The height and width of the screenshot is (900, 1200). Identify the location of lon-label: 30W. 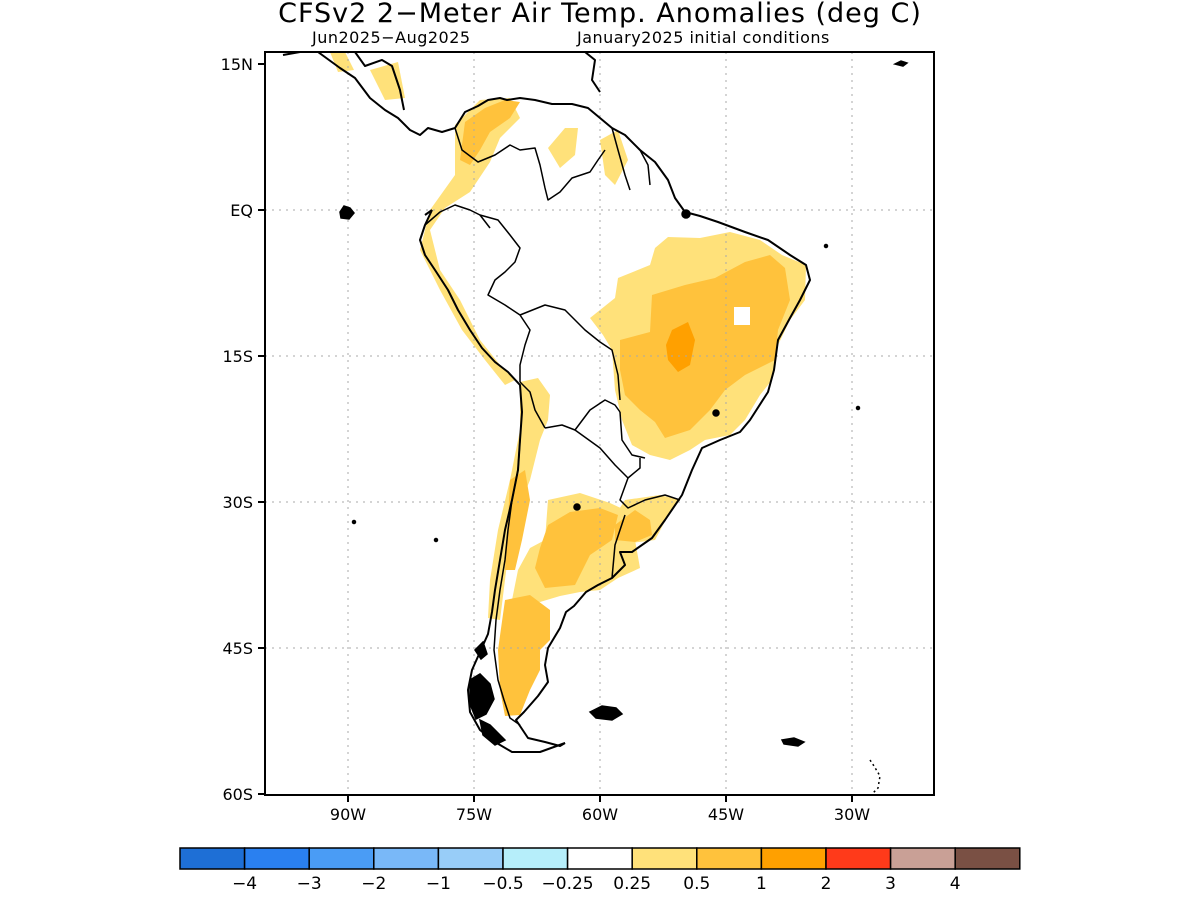
(852, 814).